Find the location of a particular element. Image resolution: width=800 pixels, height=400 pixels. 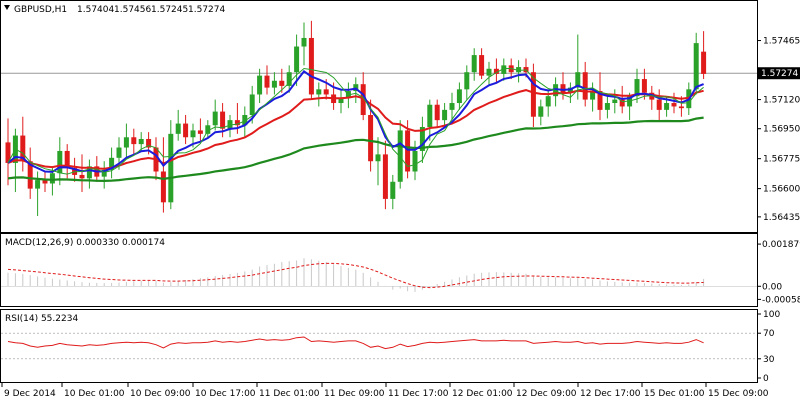

rsi-label: RSI(14) 55.2234 is located at coordinates (41, 319).